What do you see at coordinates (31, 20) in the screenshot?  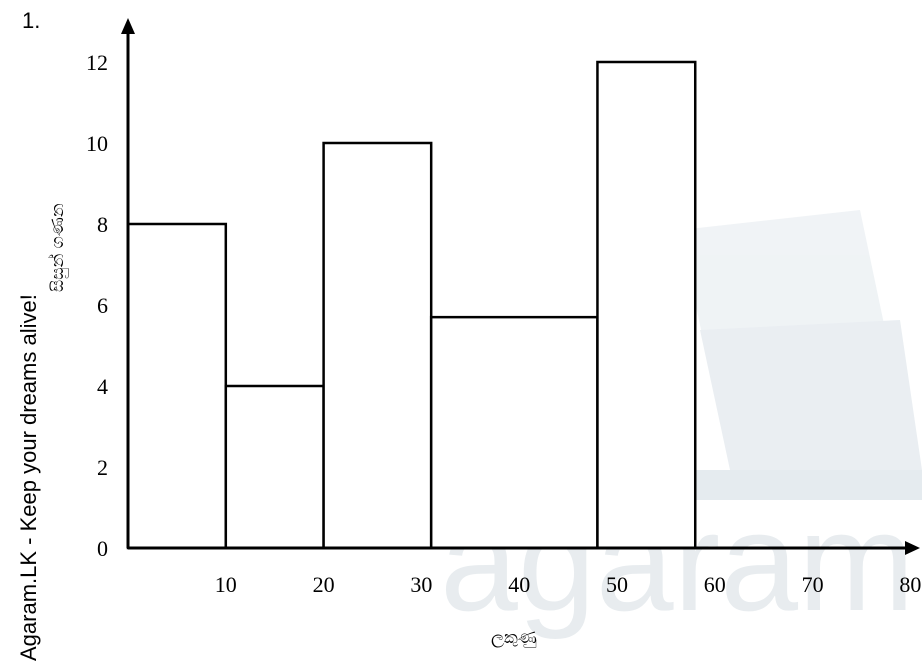 I see `question-number: 1.` at bounding box center [31, 20].